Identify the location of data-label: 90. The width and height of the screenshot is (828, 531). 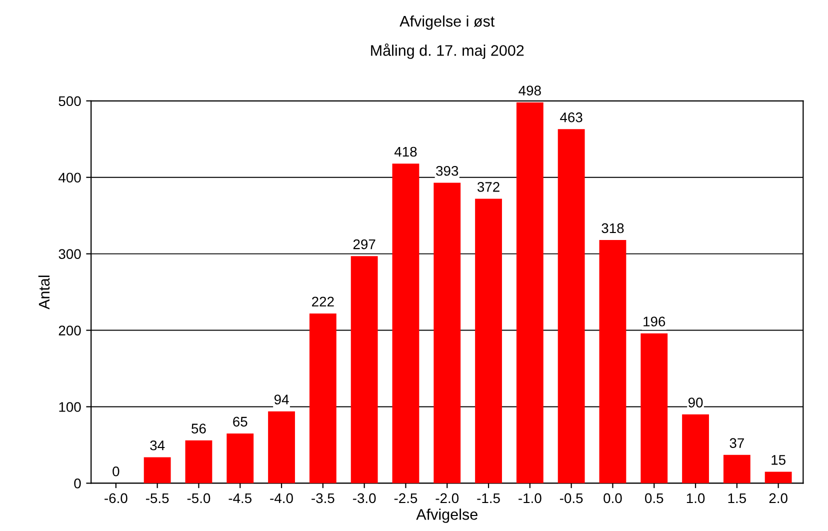
(695, 403).